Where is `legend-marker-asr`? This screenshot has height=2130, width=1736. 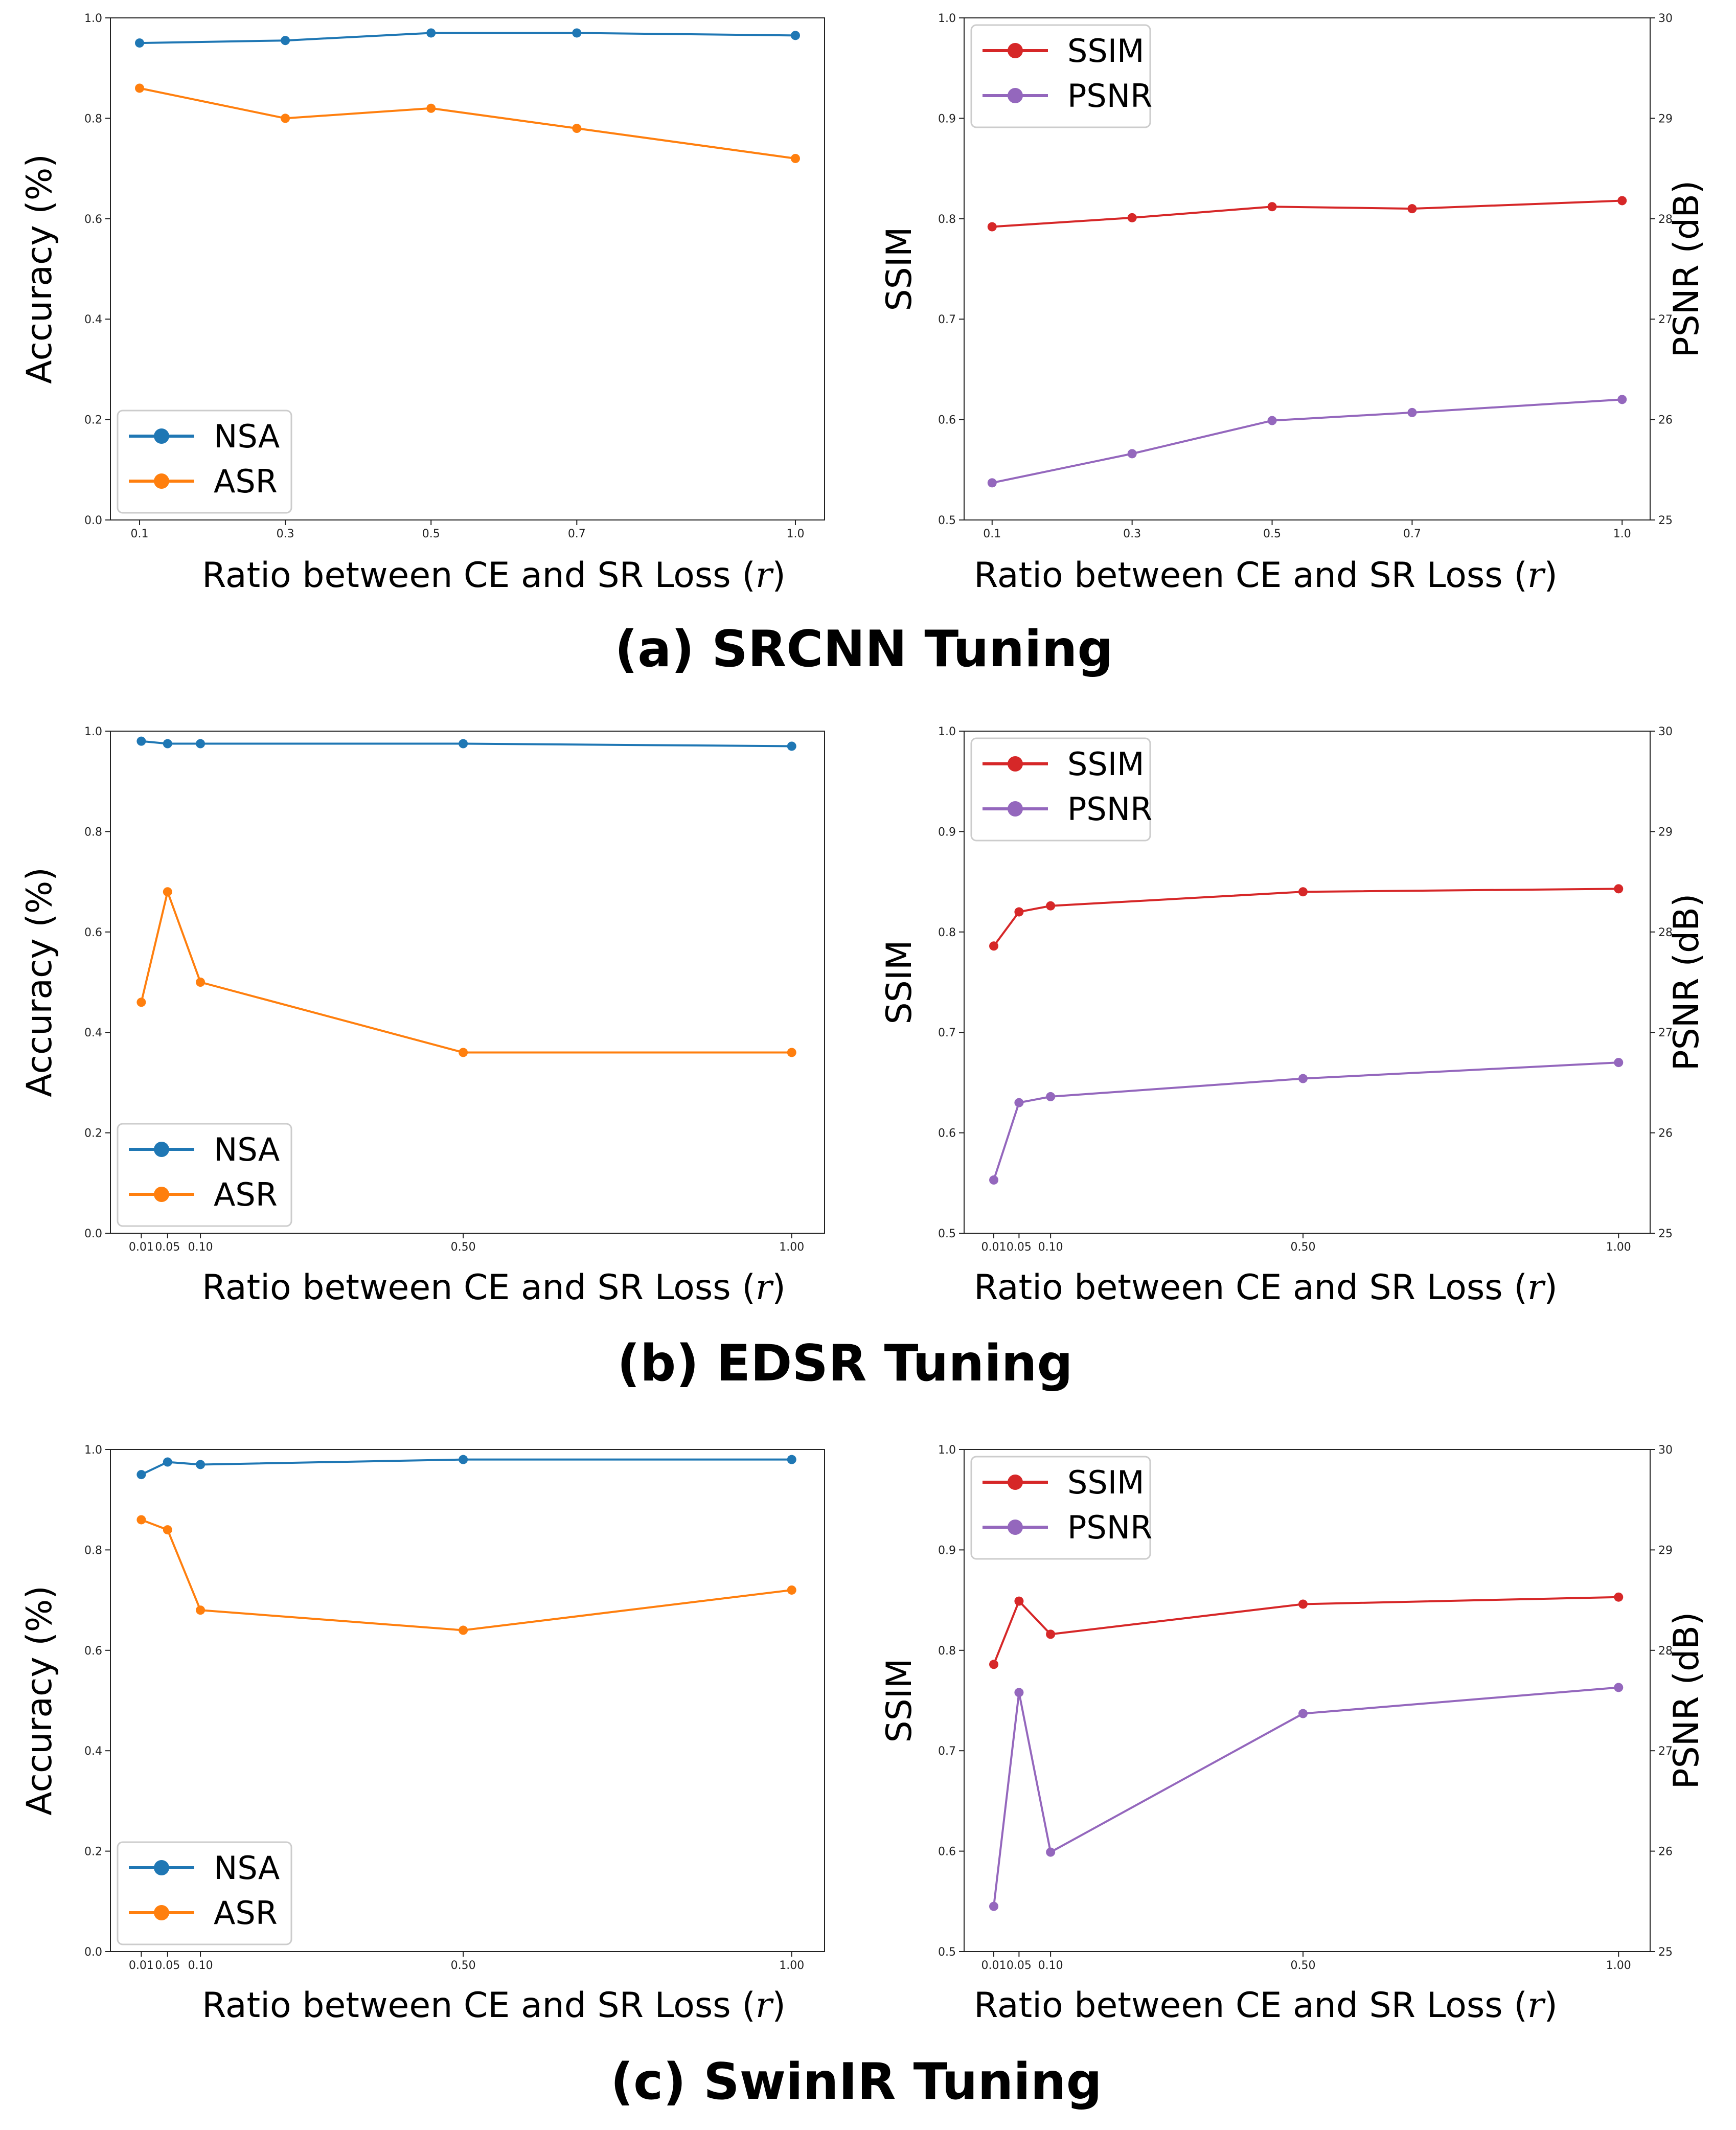
legend-marker-asr is located at coordinates (161, 1912).